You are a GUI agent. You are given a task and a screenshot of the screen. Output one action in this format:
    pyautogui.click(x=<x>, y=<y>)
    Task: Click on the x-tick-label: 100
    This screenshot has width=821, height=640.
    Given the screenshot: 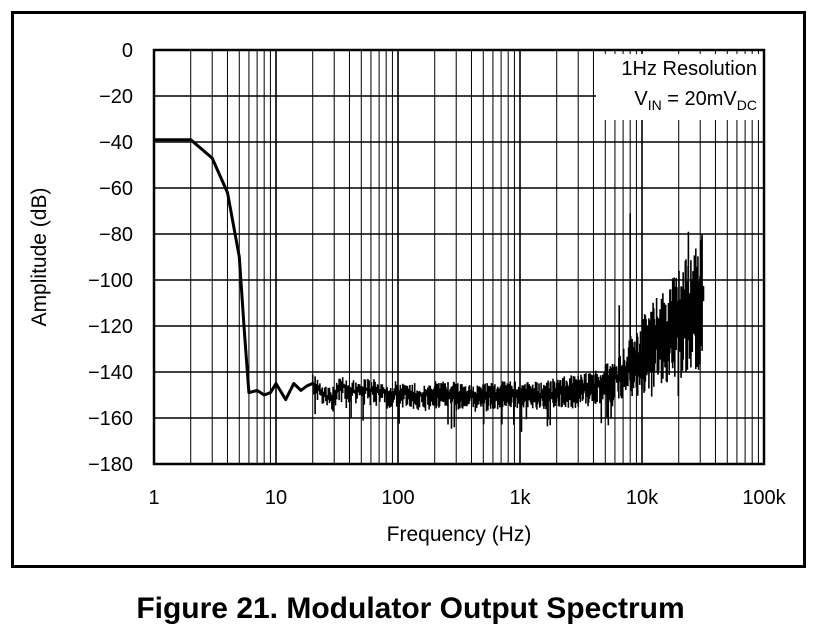 What is the action you would take?
    pyautogui.click(x=397, y=498)
    